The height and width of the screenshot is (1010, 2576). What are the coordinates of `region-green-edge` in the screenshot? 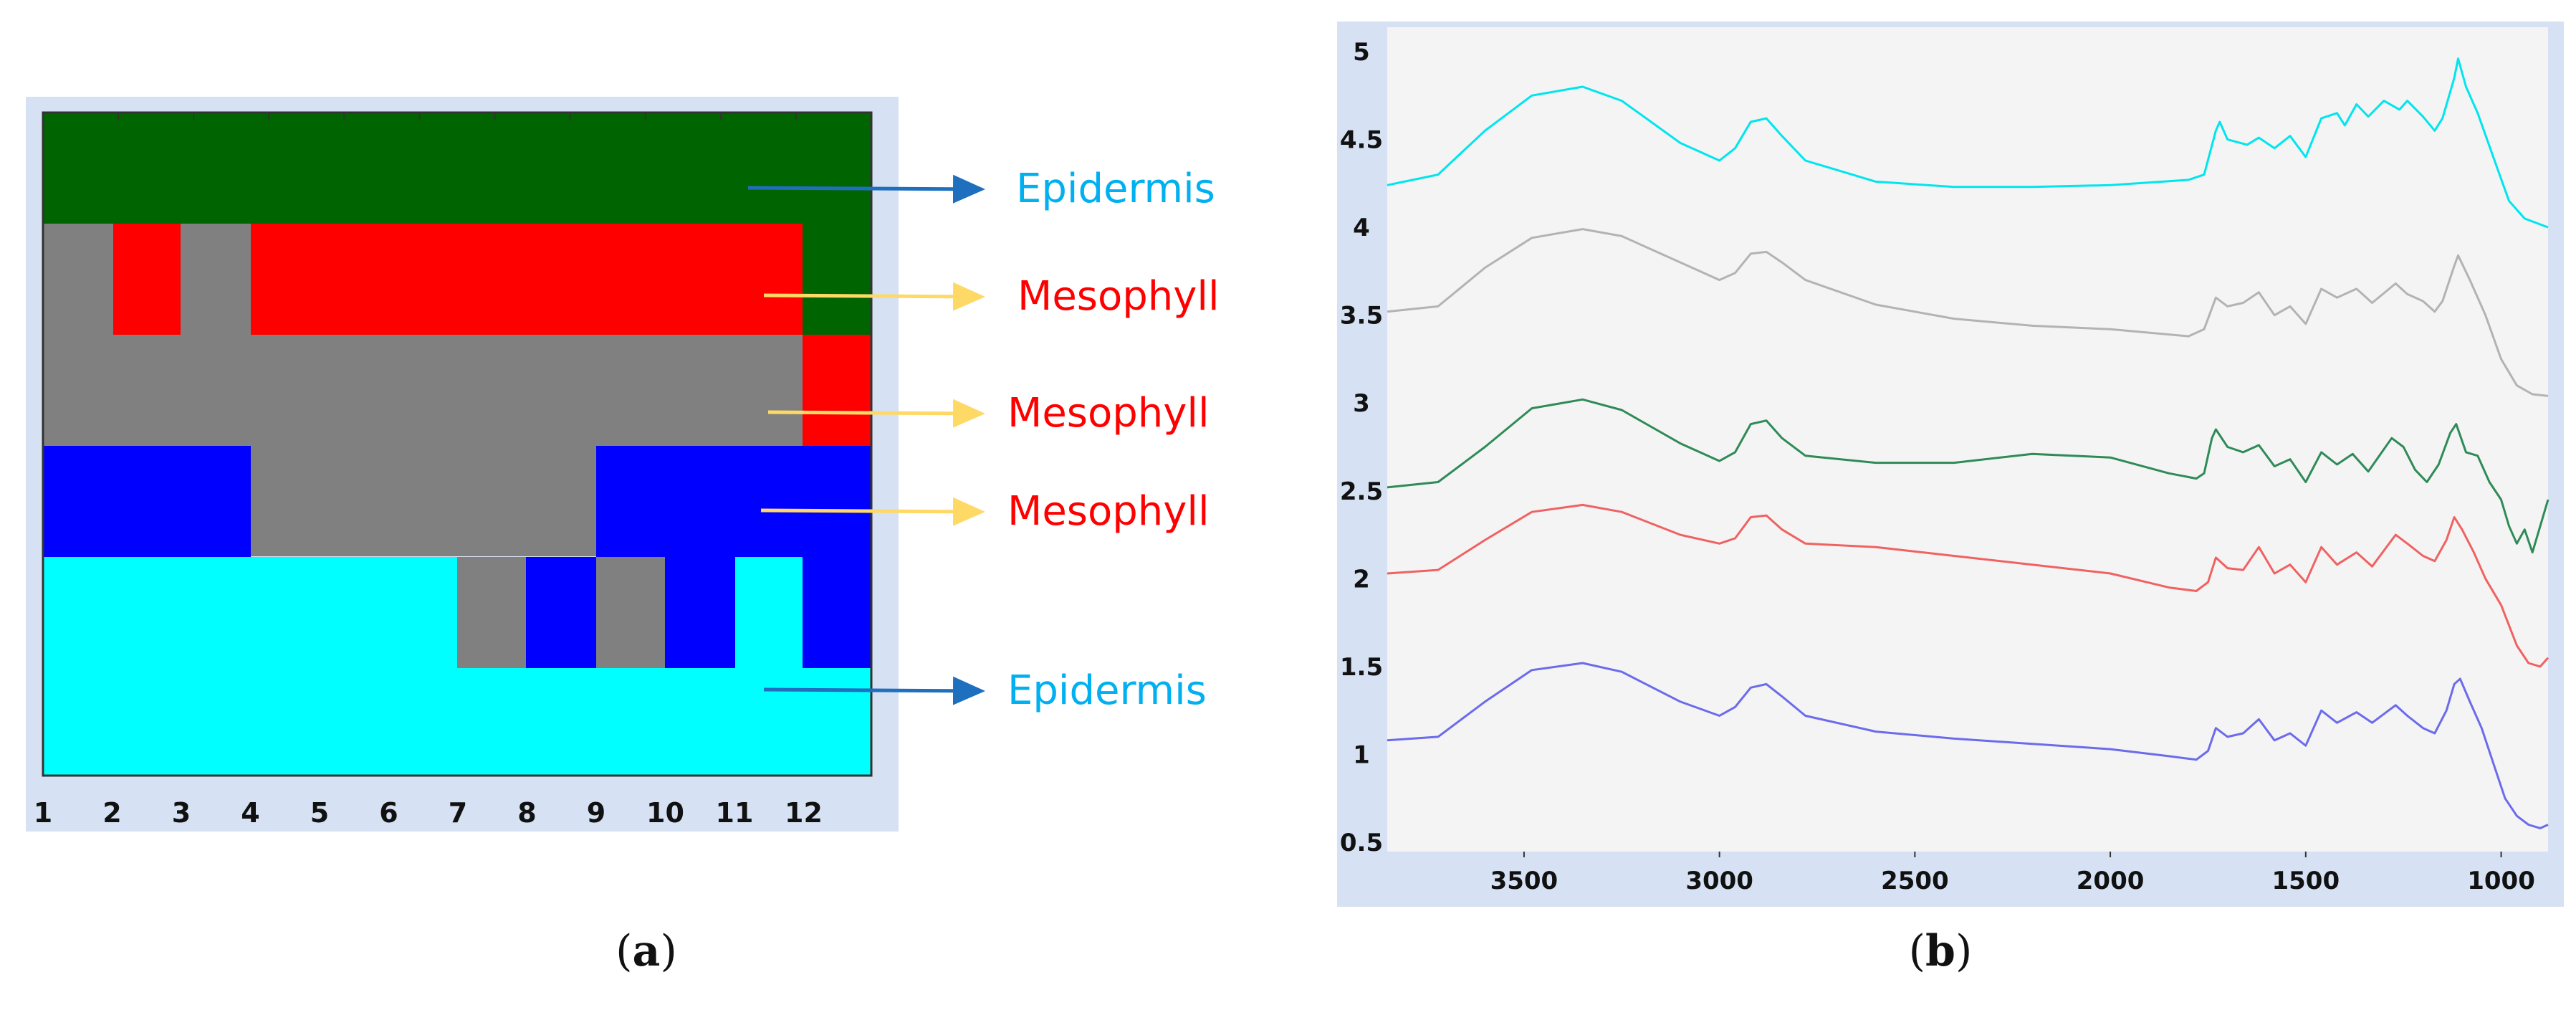 It's located at (837, 279).